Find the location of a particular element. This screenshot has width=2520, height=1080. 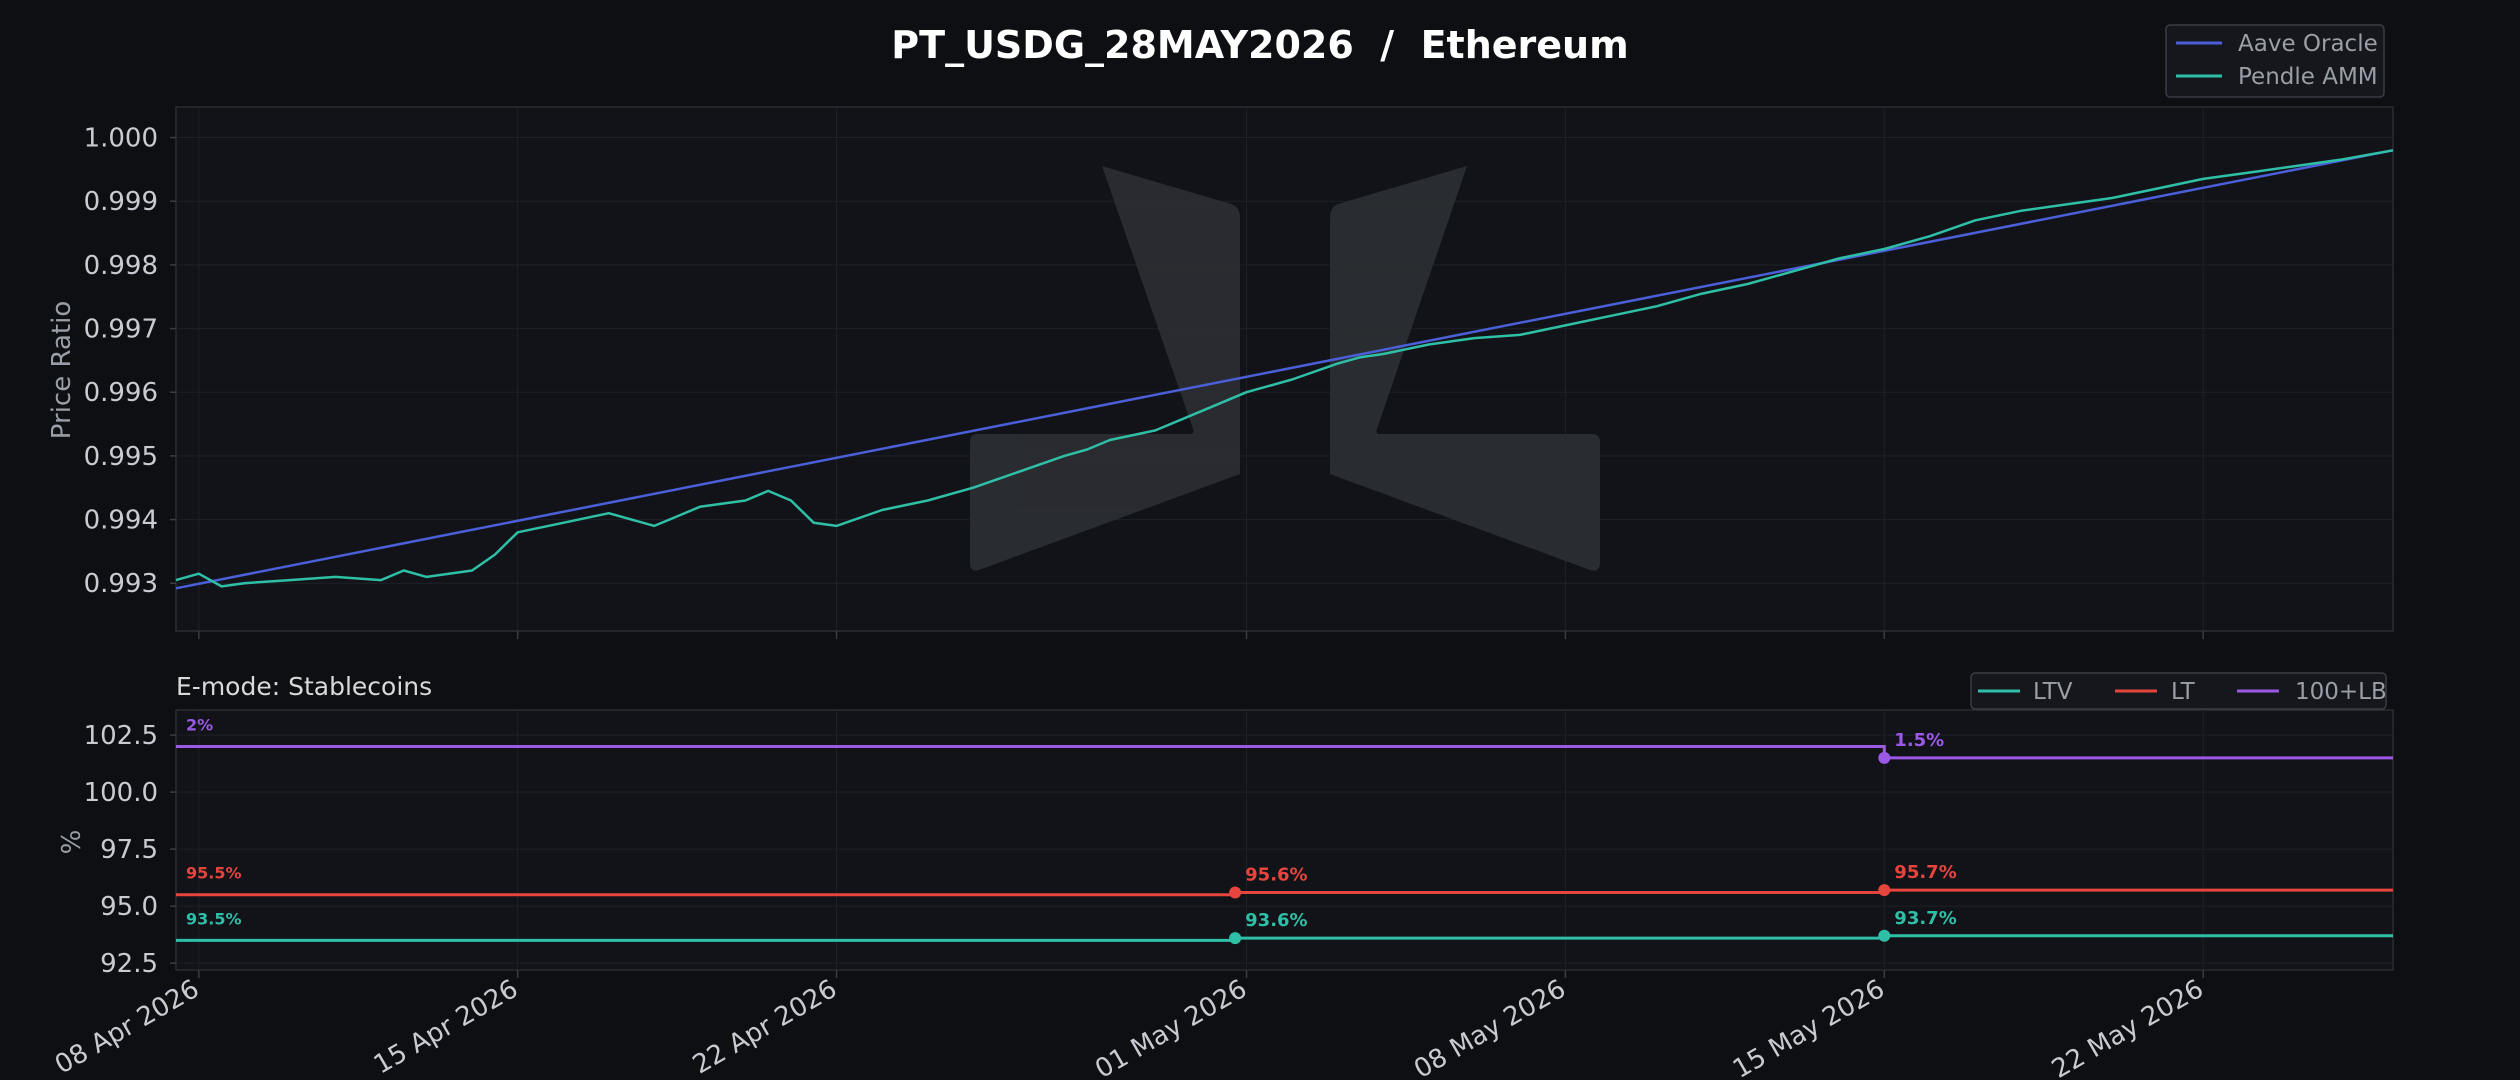

change-label-ltv: 93.6% is located at coordinates (1276, 920).